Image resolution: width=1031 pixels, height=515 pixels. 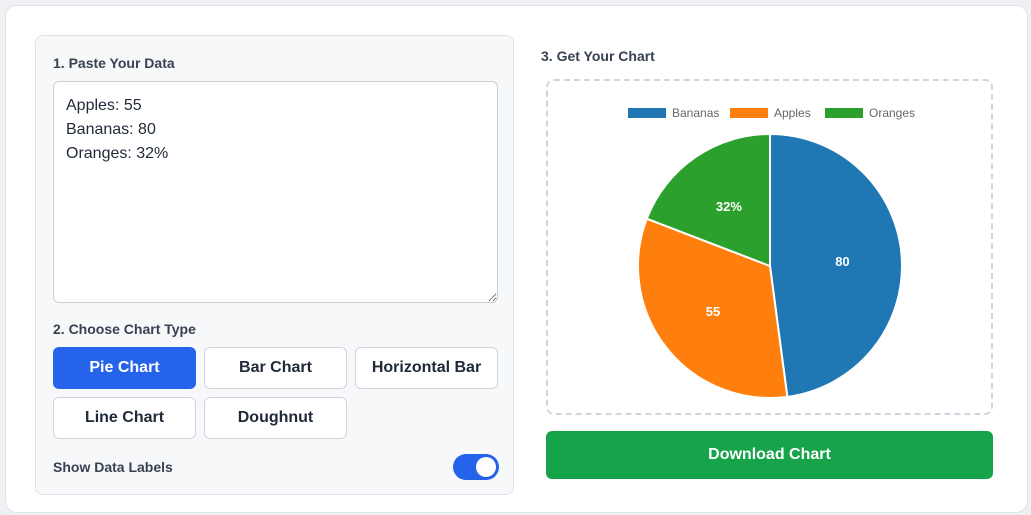 I want to click on step1-label: 1. Paste Your Data, so click(x=114, y=63).